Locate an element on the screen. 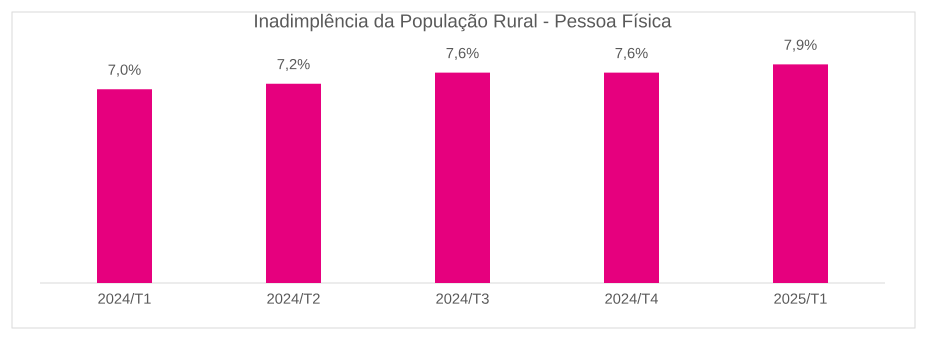 The height and width of the screenshot is (354, 929). x-tick-label: 2024/T1 is located at coordinates (124, 298).